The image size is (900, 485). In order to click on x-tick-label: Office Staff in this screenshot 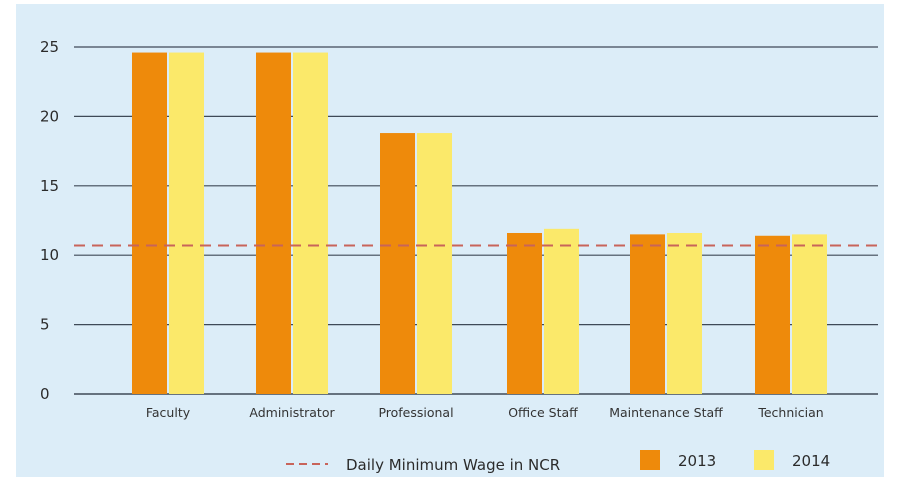, I will do `click(543, 412)`.